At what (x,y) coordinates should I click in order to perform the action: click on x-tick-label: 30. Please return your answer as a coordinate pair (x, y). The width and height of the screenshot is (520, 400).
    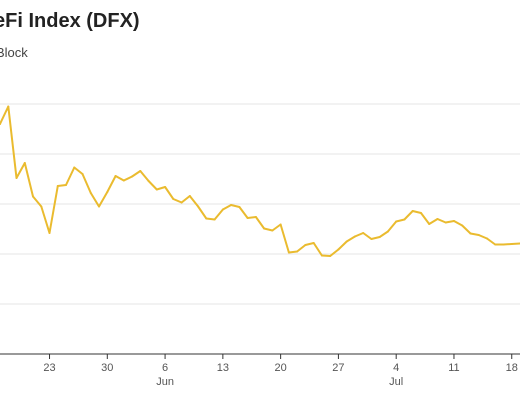
    Looking at the image, I should click on (107, 368).